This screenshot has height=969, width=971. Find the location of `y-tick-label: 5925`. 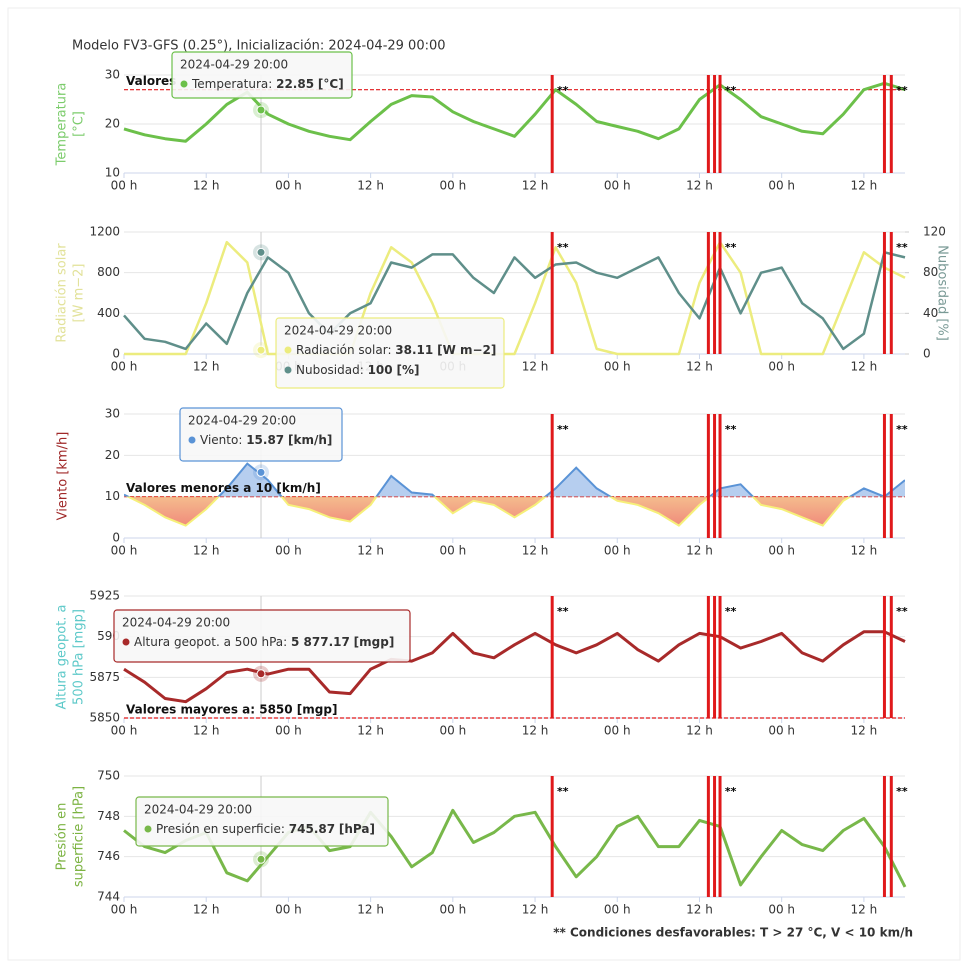

y-tick-label: 5925 is located at coordinates (104, 596).